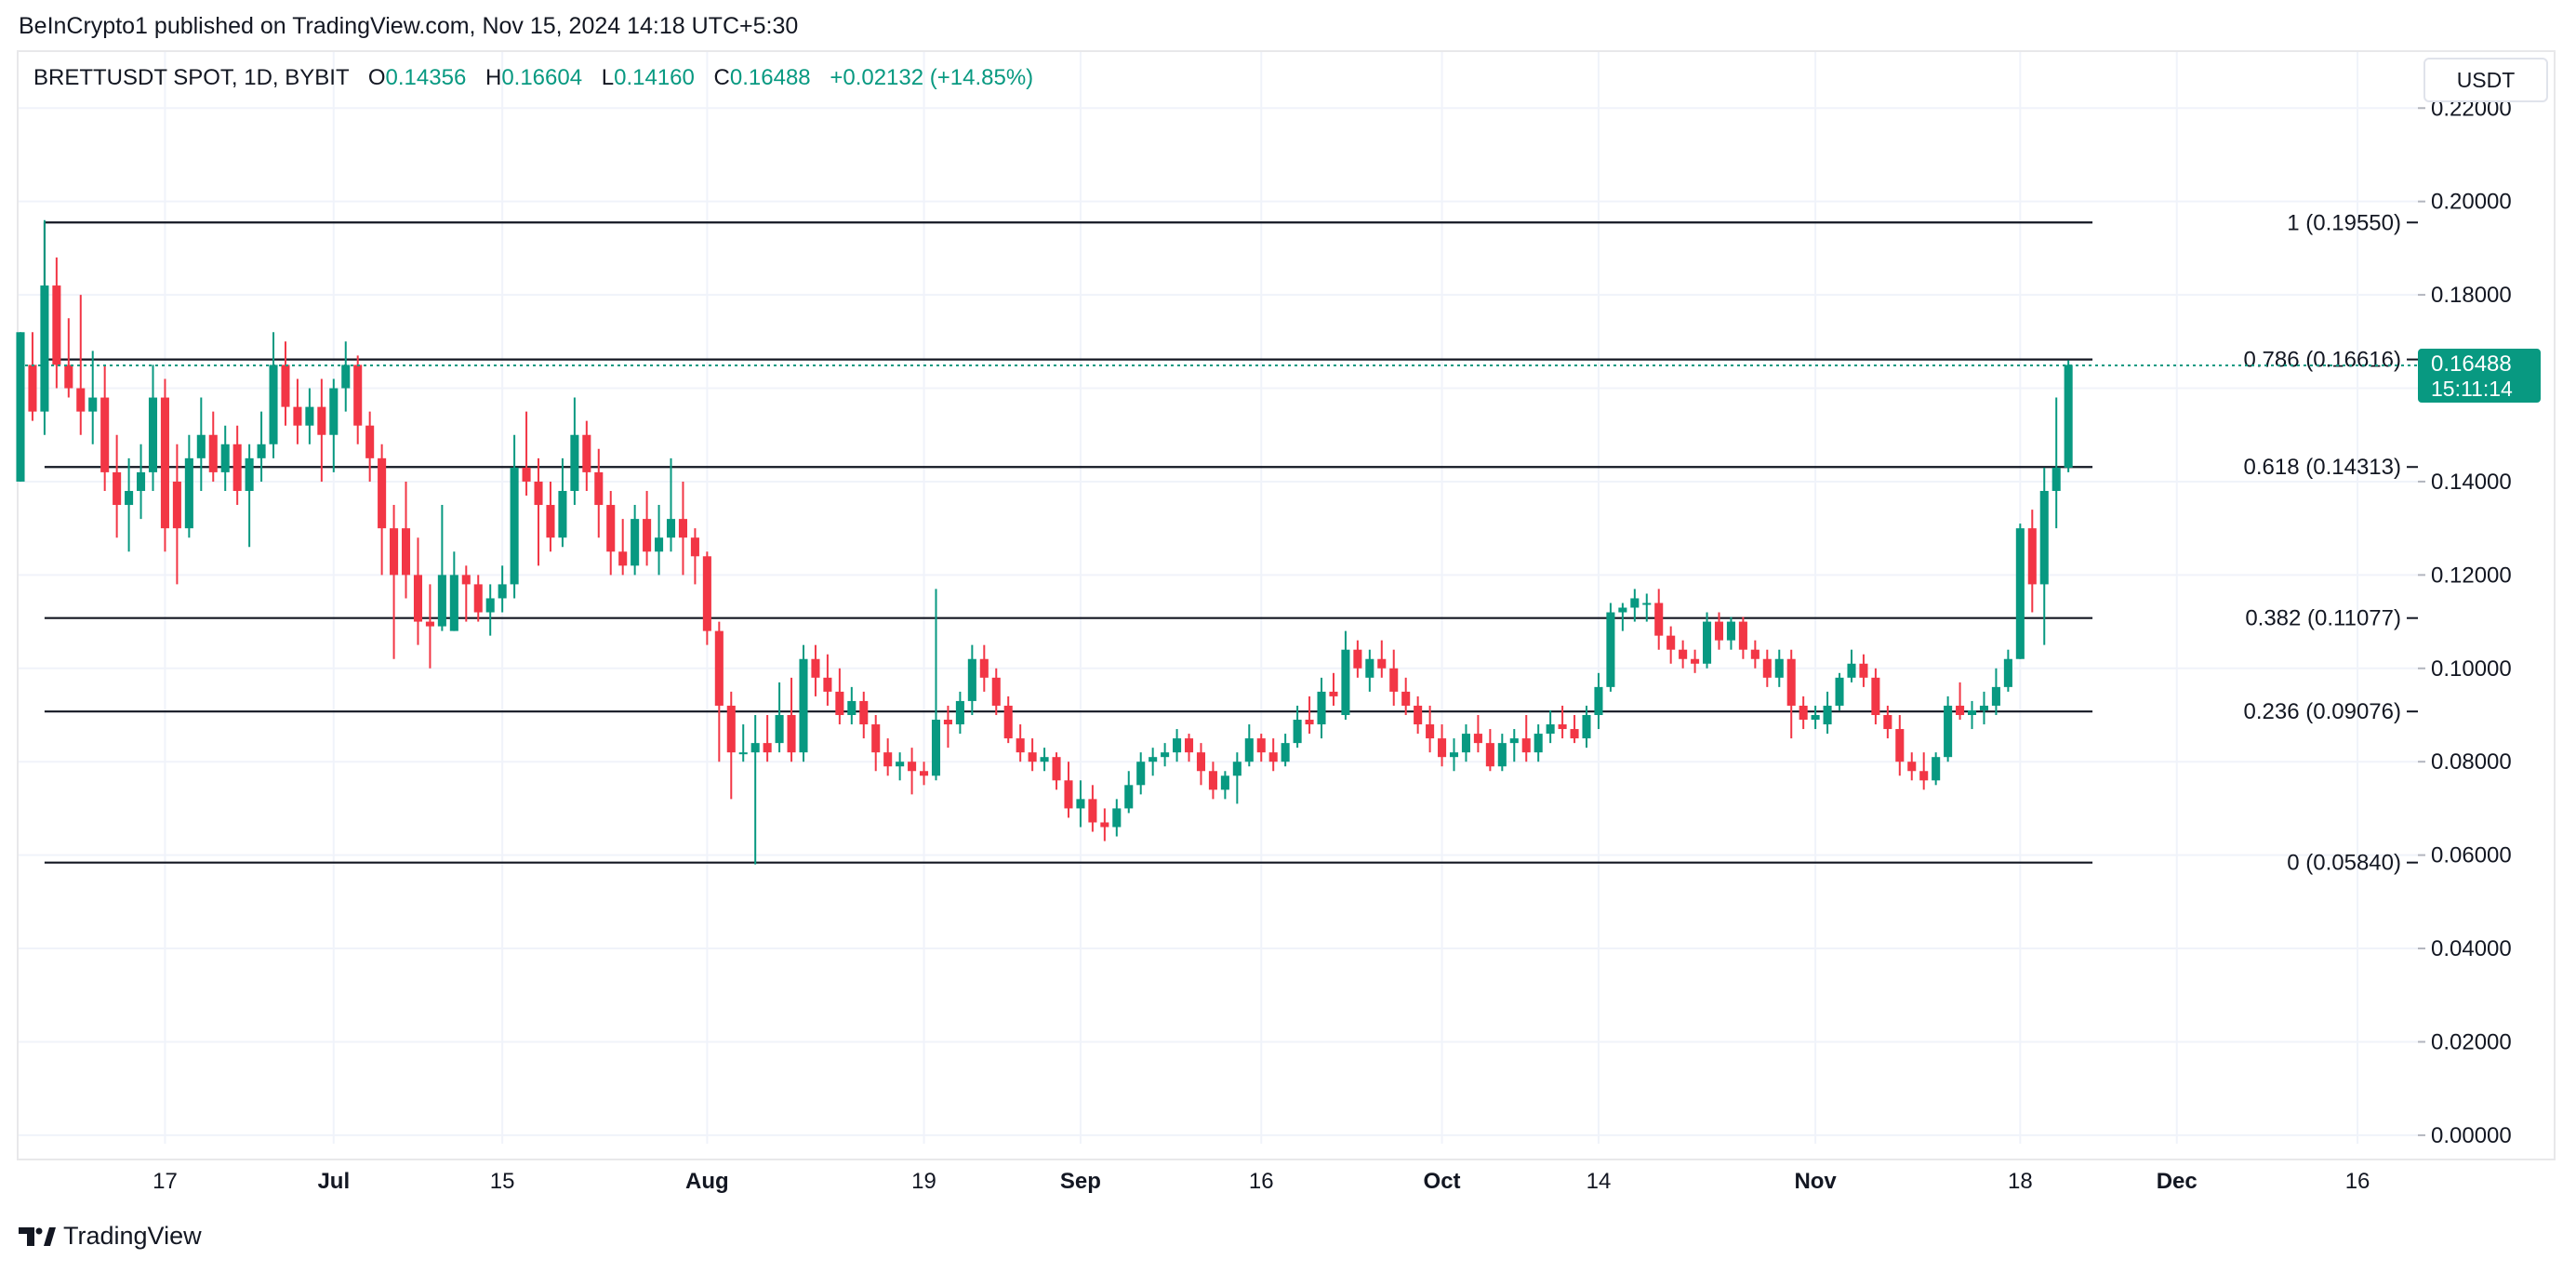 The width and height of the screenshot is (2576, 1272). What do you see at coordinates (2344, 222) in the screenshot?
I see `fib-level-label: 1 (0.19550)` at bounding box center [2344, 222].